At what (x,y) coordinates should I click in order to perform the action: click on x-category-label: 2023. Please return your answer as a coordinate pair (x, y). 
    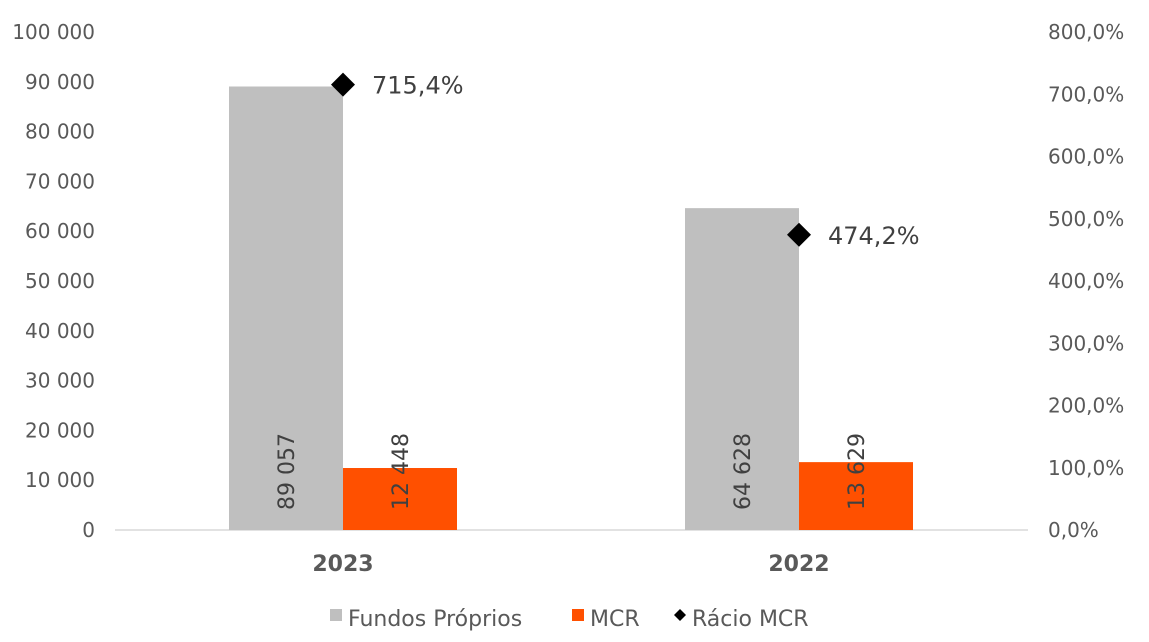
    Looking at the image, I should click on (342, 564).